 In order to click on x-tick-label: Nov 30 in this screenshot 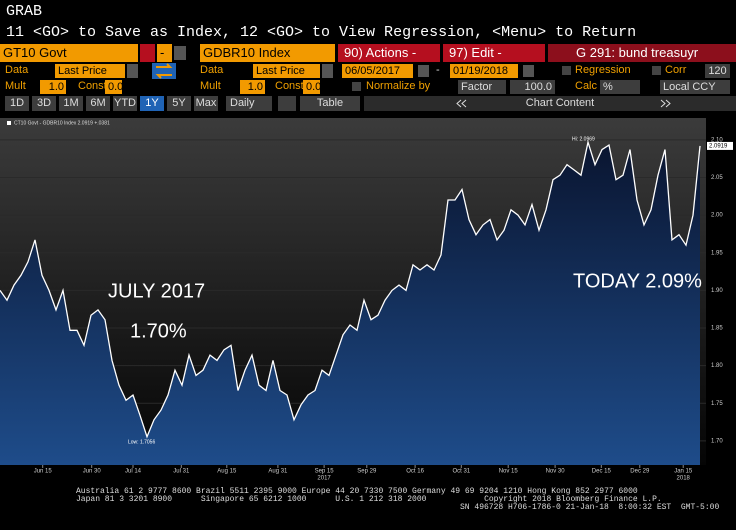, I will do `click(556, 472)`.